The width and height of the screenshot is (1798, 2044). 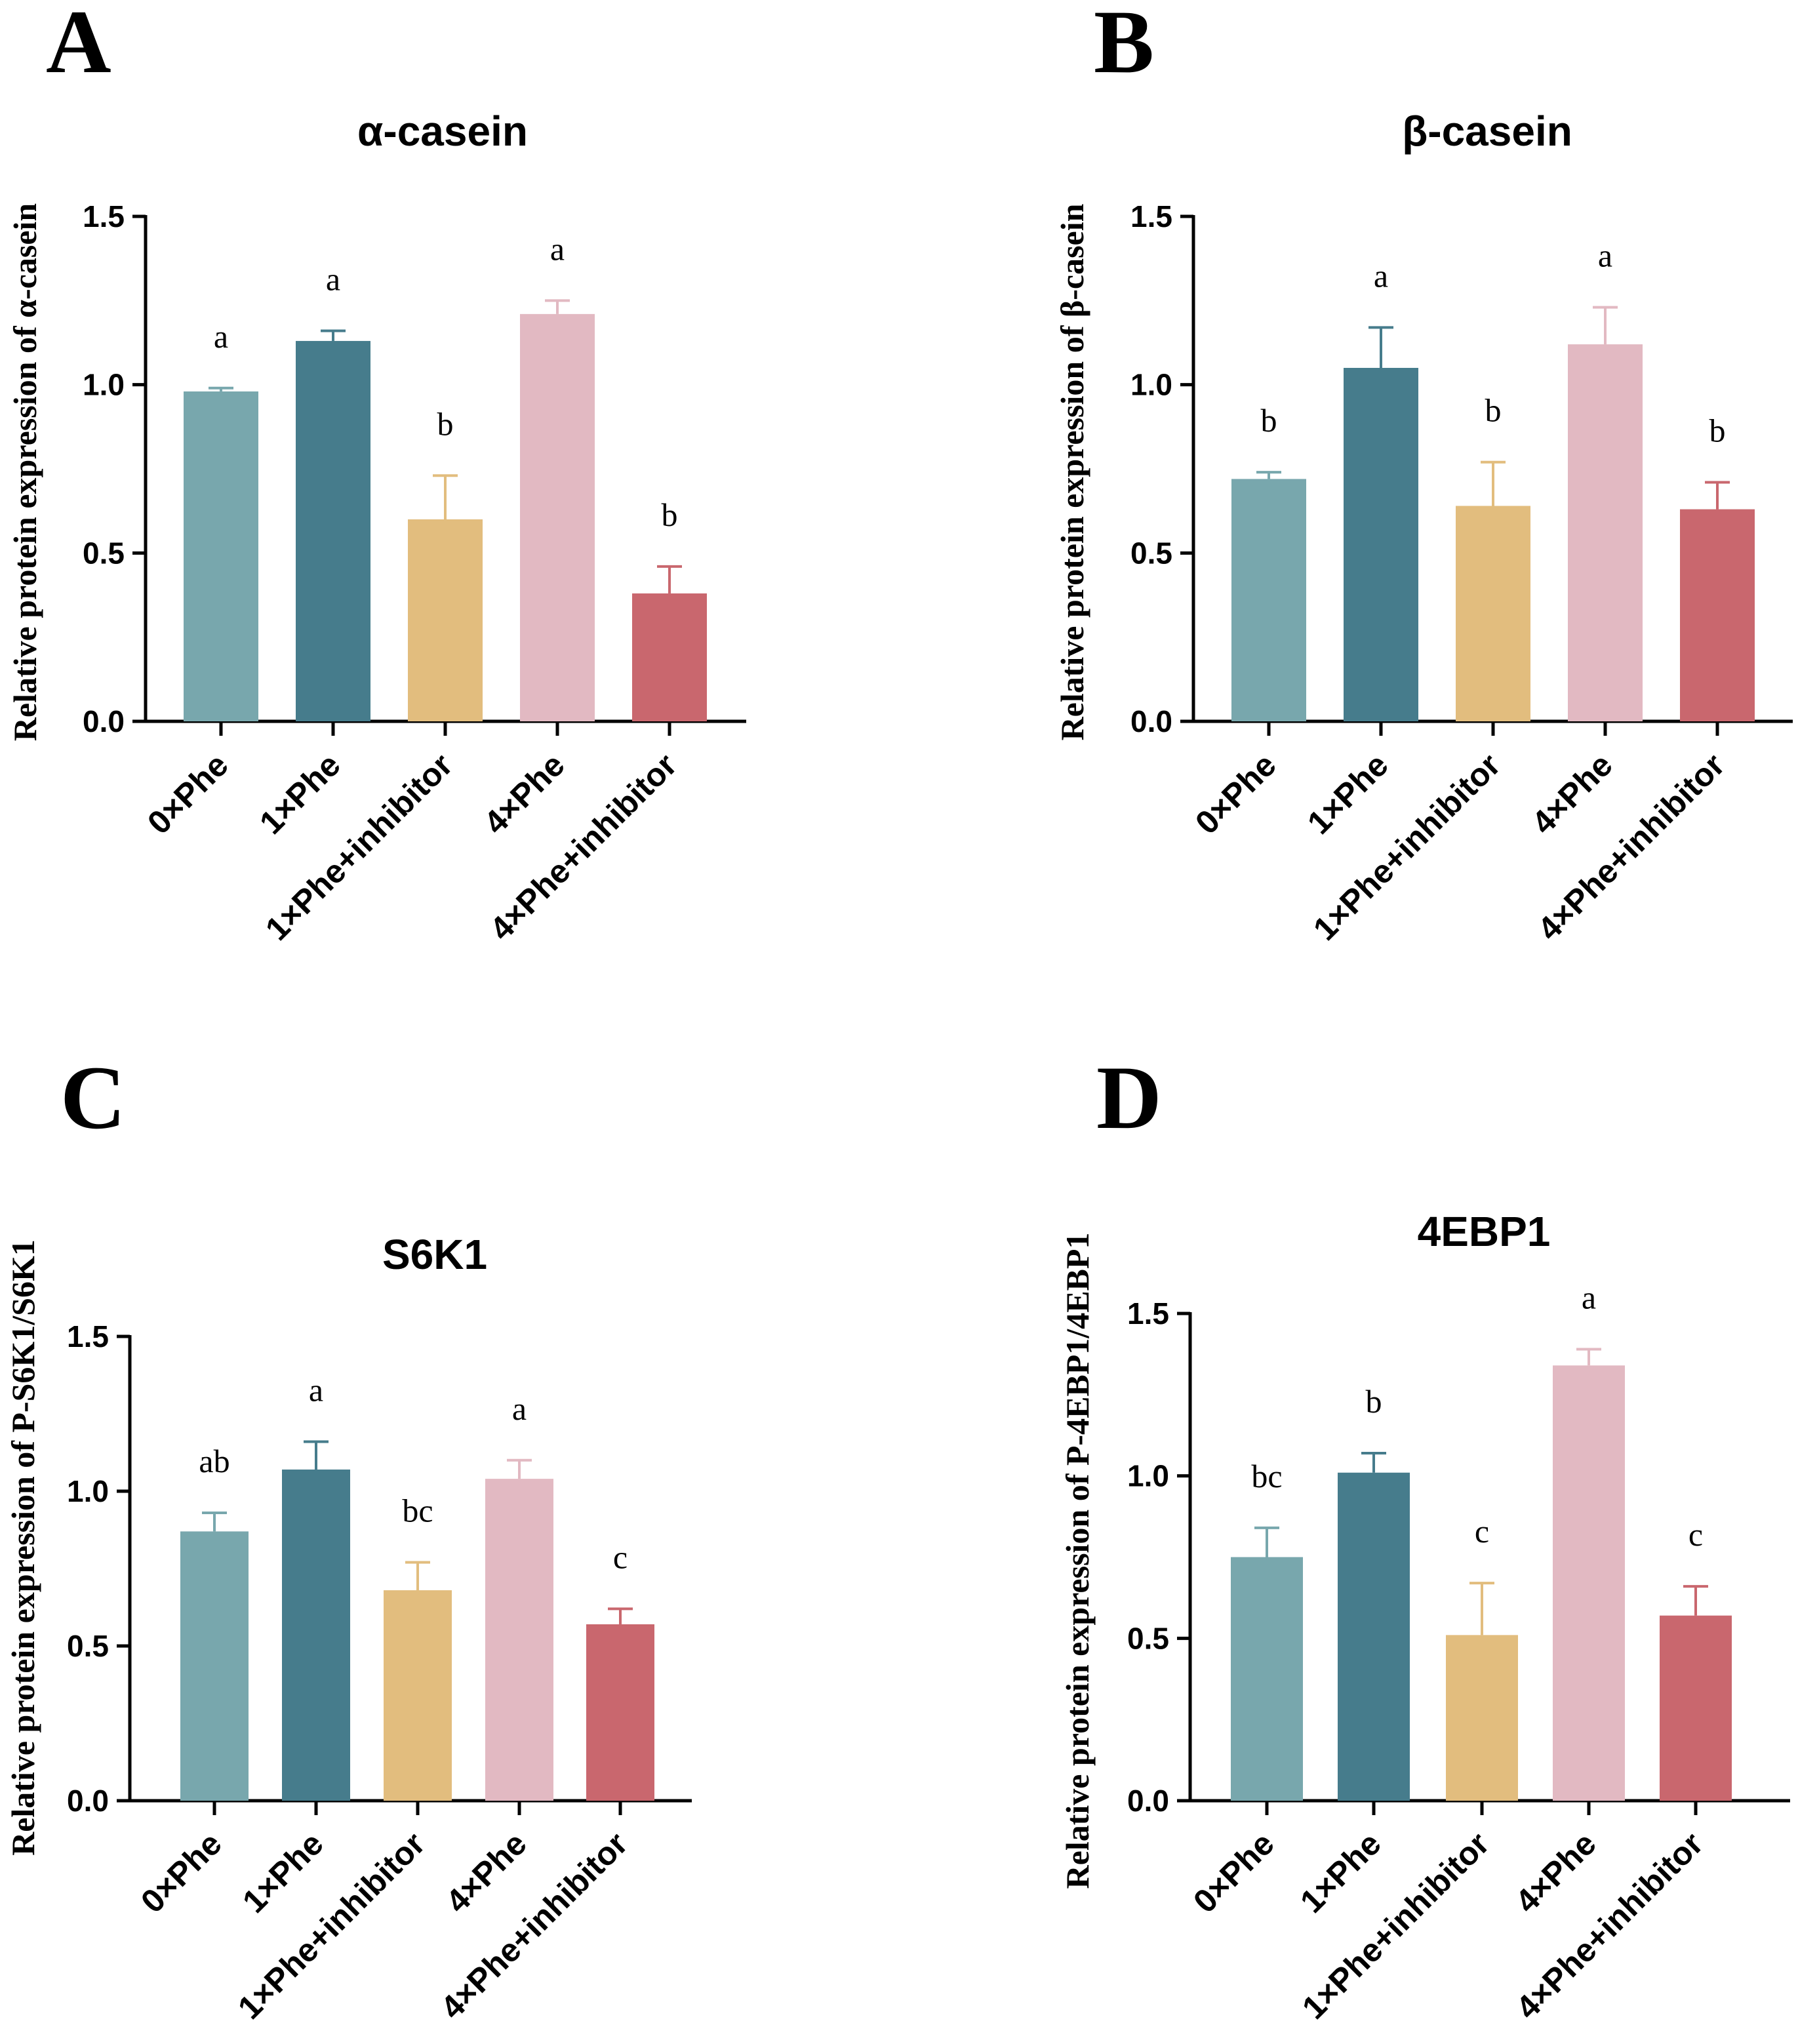 What do you see at coordinates (442, 131) in the screenshot?
I see `chart-title: α-casein` at bounding box center [442, 131].